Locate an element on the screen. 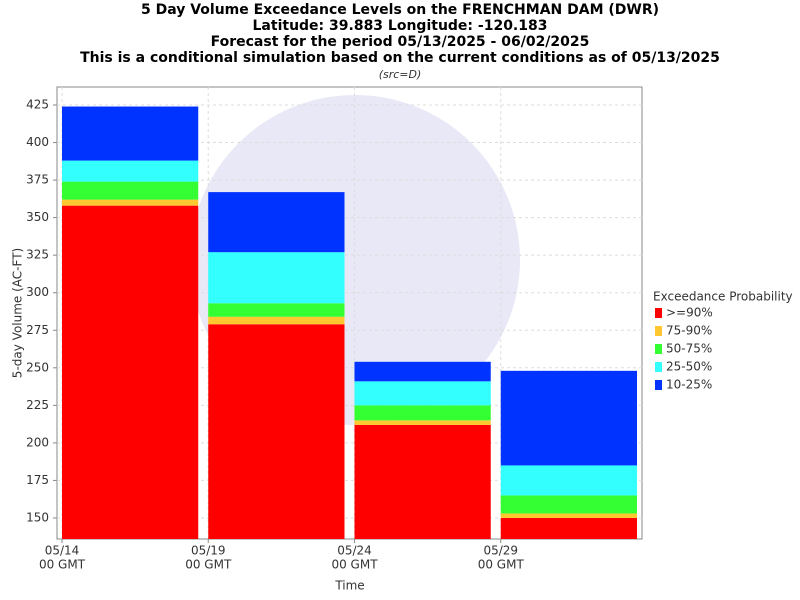 This screenshot has height=600, width=800. x-tick-label: 05/14 is located at coordinates (62, 551).